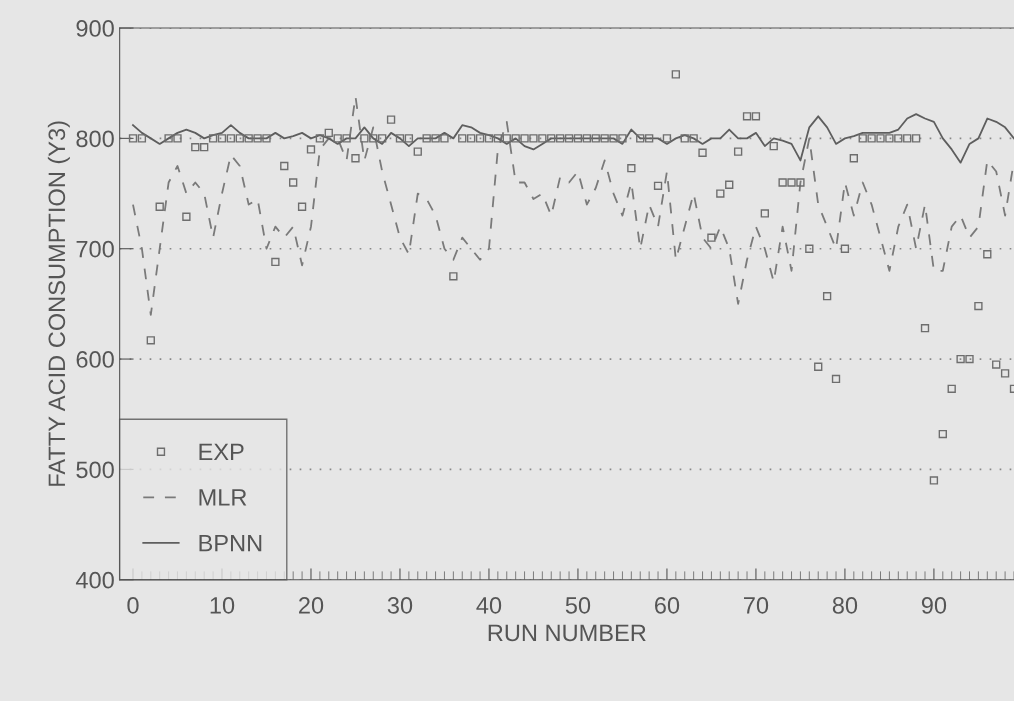  Describe the element at coordinates (223, 497) in the screenshot. I see `legend-label: MLR` at that location.